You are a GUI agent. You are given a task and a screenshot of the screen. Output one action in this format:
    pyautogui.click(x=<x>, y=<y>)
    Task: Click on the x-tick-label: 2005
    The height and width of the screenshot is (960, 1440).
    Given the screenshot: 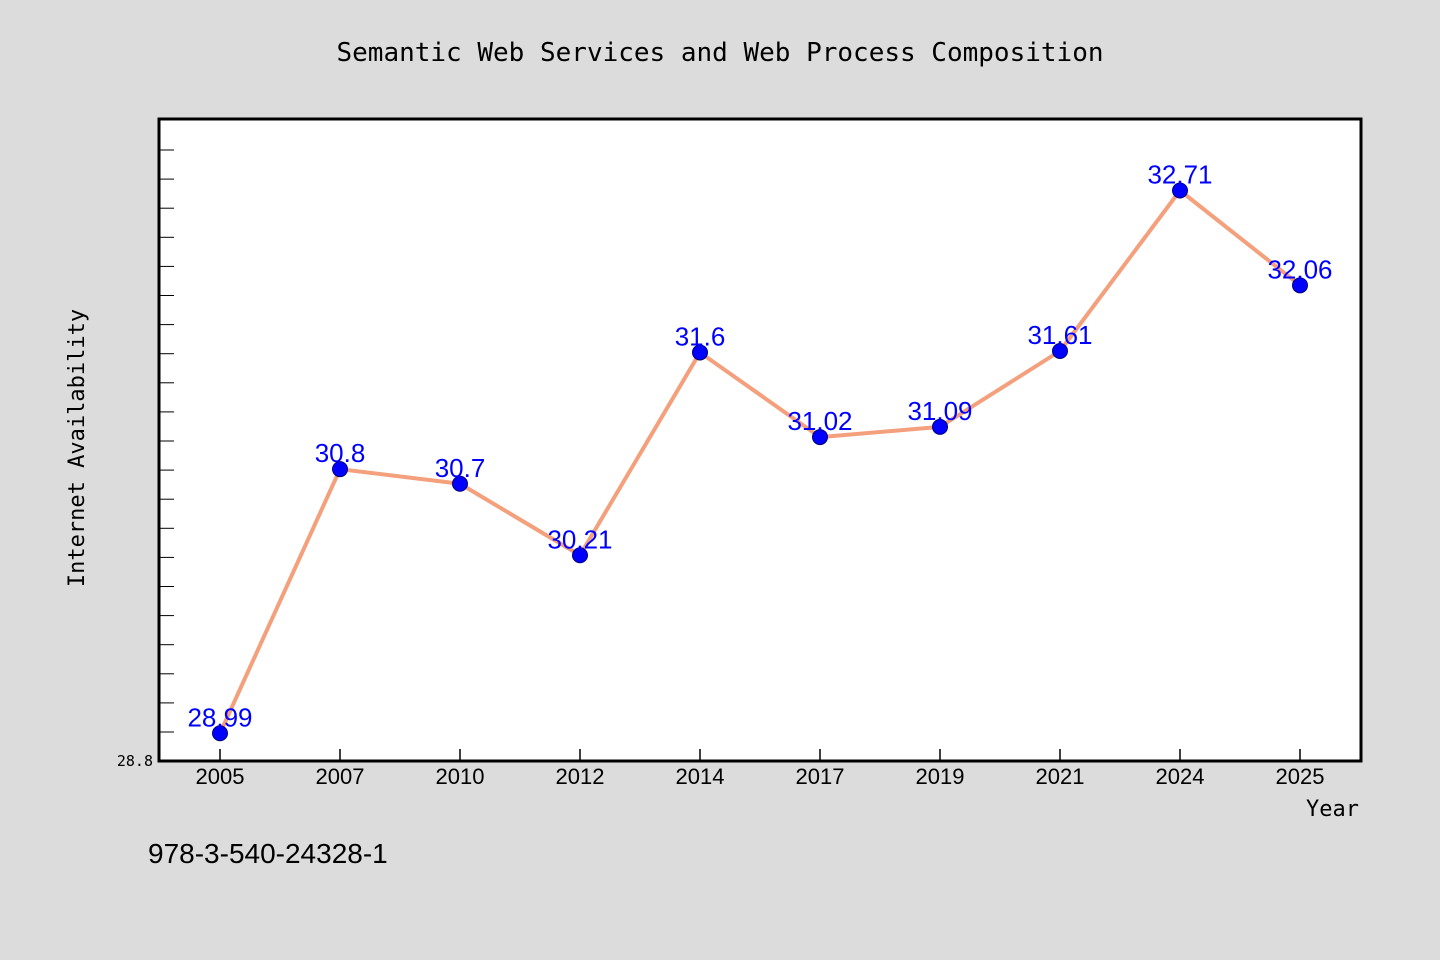 What is the action you would take?
    pyautogui.click(x=220, y=776)
    